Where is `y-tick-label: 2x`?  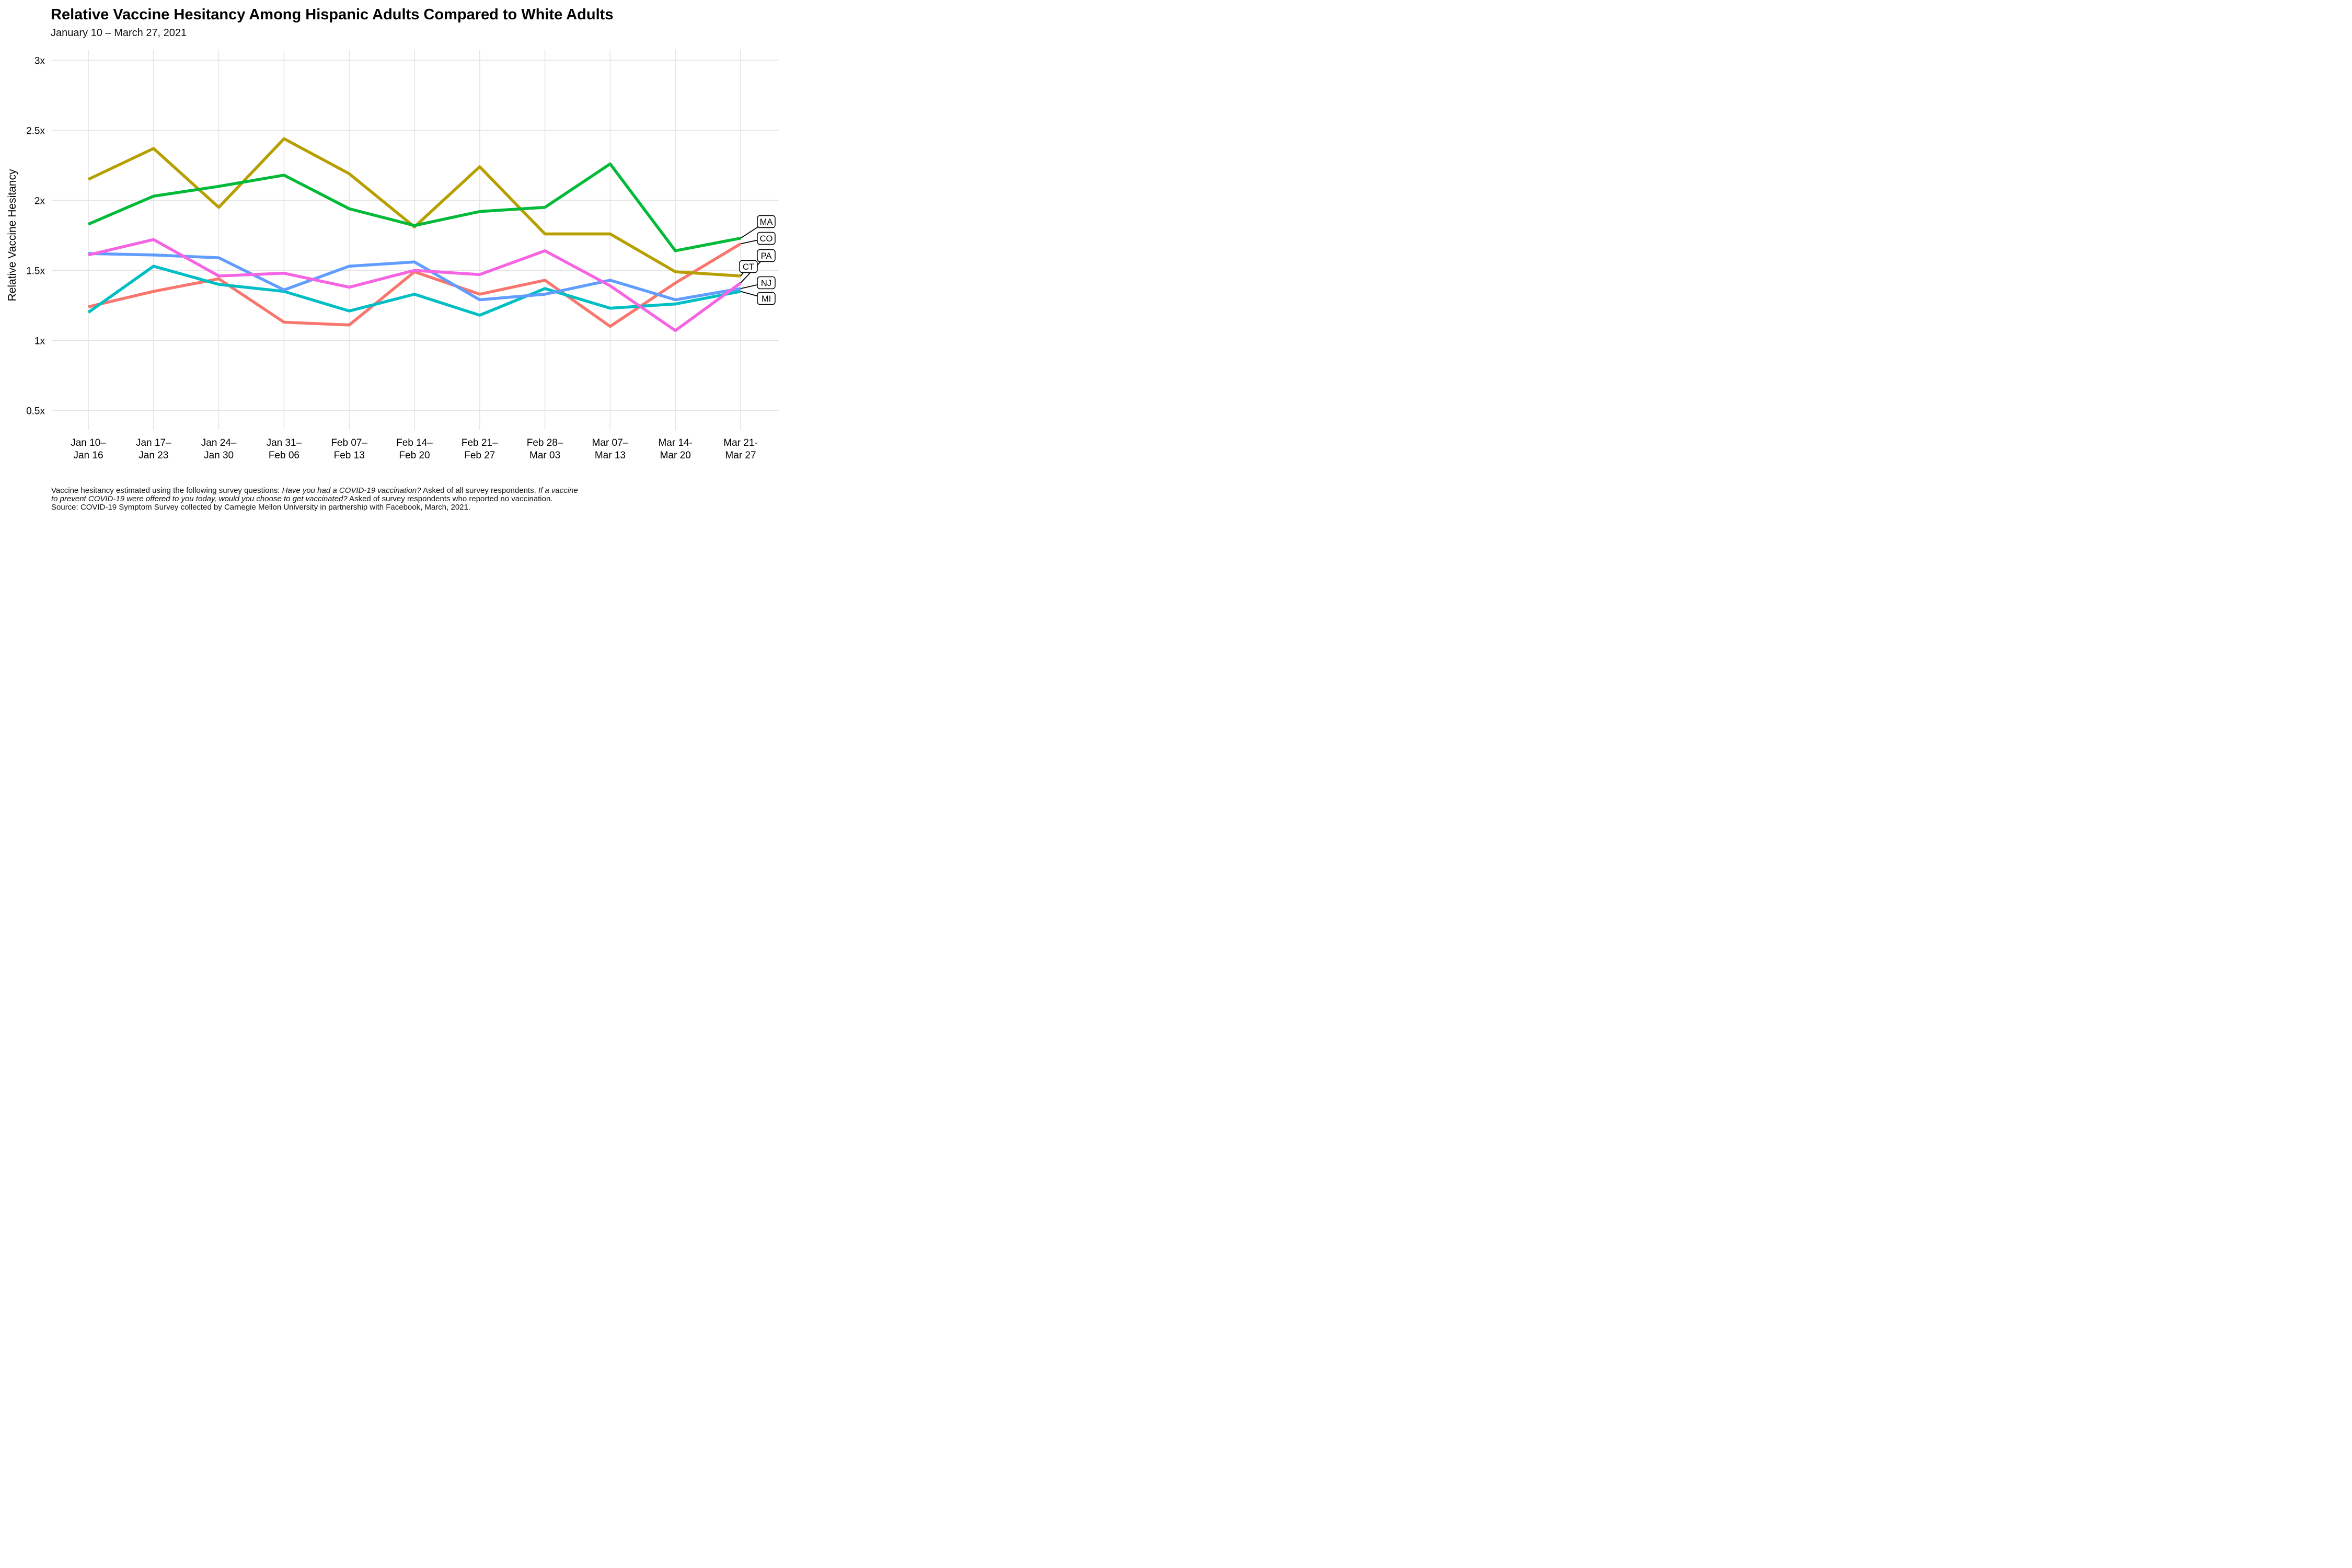
y-tick-label: 2x is located at coordinates (39, 200).